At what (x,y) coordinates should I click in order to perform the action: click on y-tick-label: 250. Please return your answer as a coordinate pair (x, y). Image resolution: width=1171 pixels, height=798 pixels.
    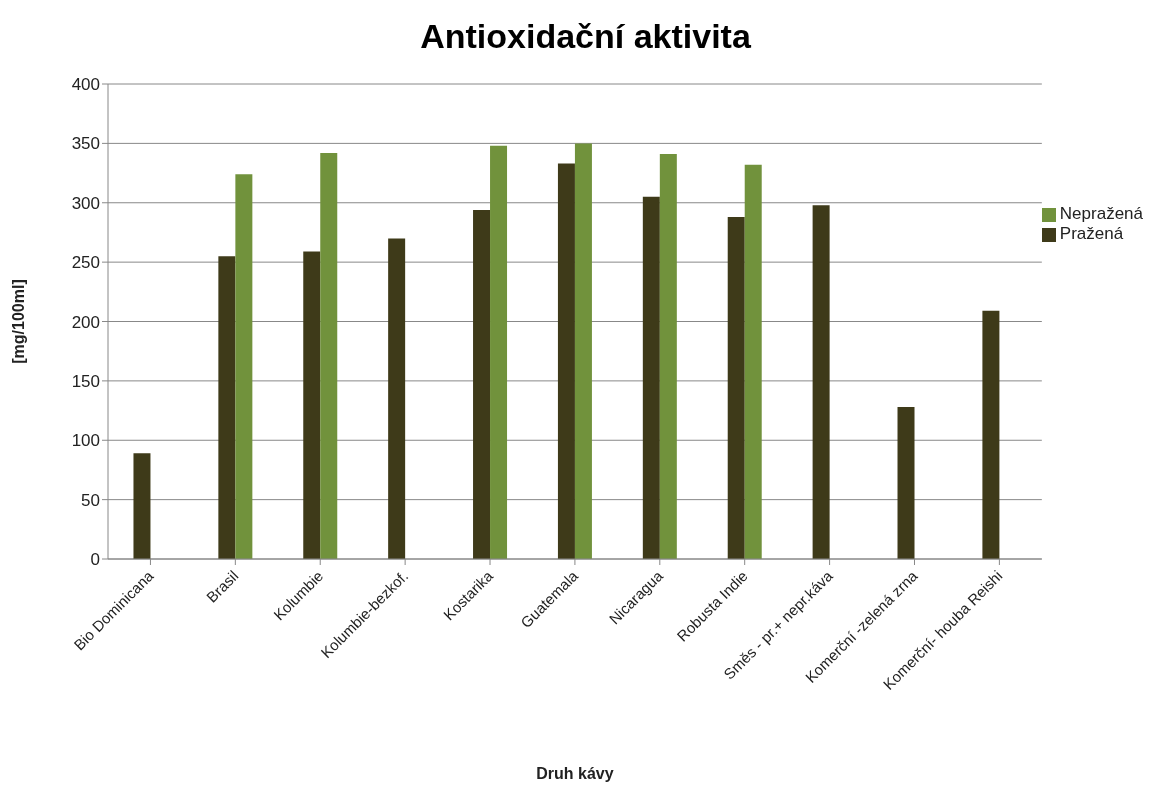
    Looking at the image, I should click on (85, 263).